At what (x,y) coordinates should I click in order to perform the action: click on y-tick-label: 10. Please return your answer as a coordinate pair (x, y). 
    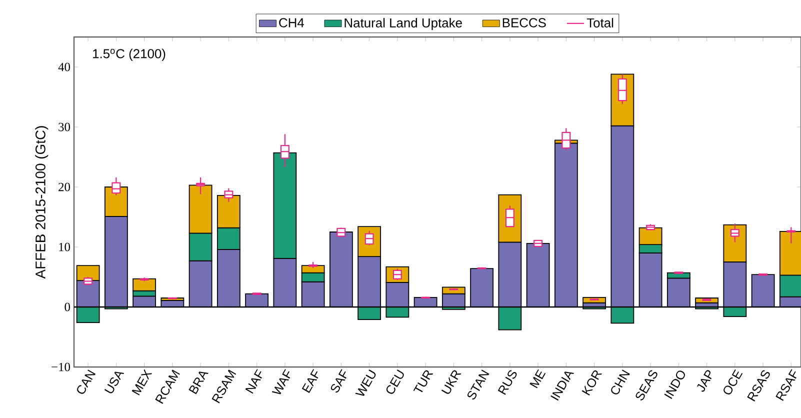
    Looking at the image, I should click on (64, 247).